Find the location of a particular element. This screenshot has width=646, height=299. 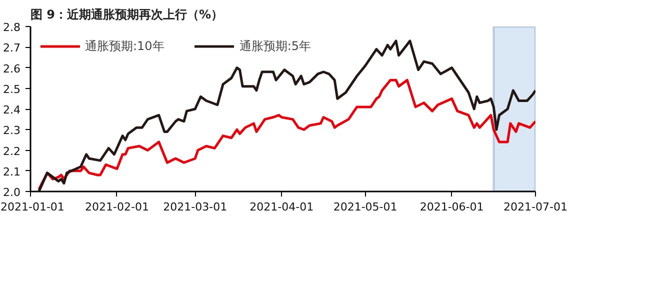

x-tick-label: 2021-06-01 is located at coordinates (452, 207).